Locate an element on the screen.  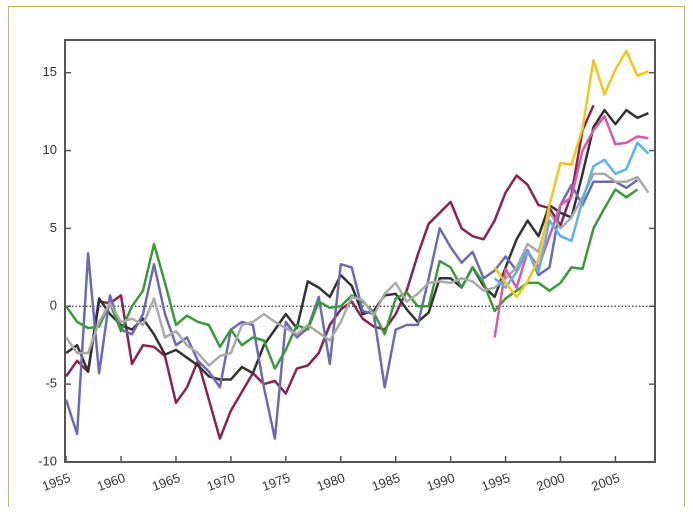
y-tick-label: 10 is located at coordinates (50, 149).